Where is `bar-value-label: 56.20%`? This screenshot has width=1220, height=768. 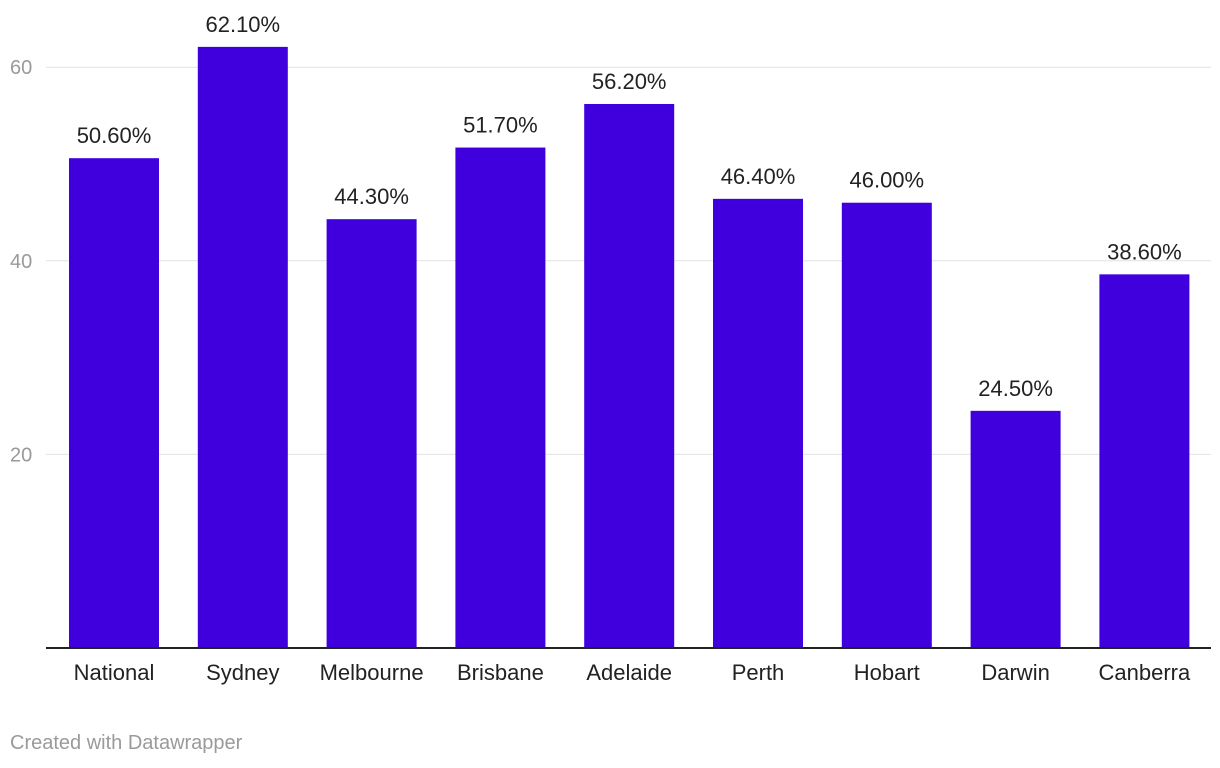 bar-value-label: 56.20% is located at coordinates (629, 81).